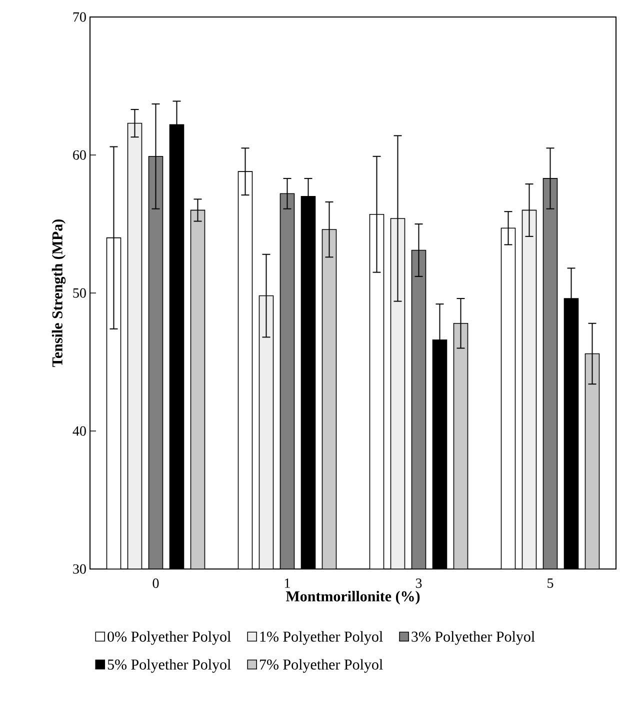  I want to click on legend-label: 7% Polyether Polyol, so click(321, 666).